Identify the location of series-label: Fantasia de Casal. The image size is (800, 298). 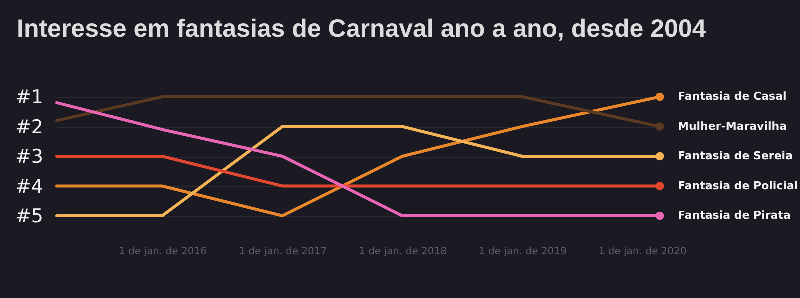
(732, 96).